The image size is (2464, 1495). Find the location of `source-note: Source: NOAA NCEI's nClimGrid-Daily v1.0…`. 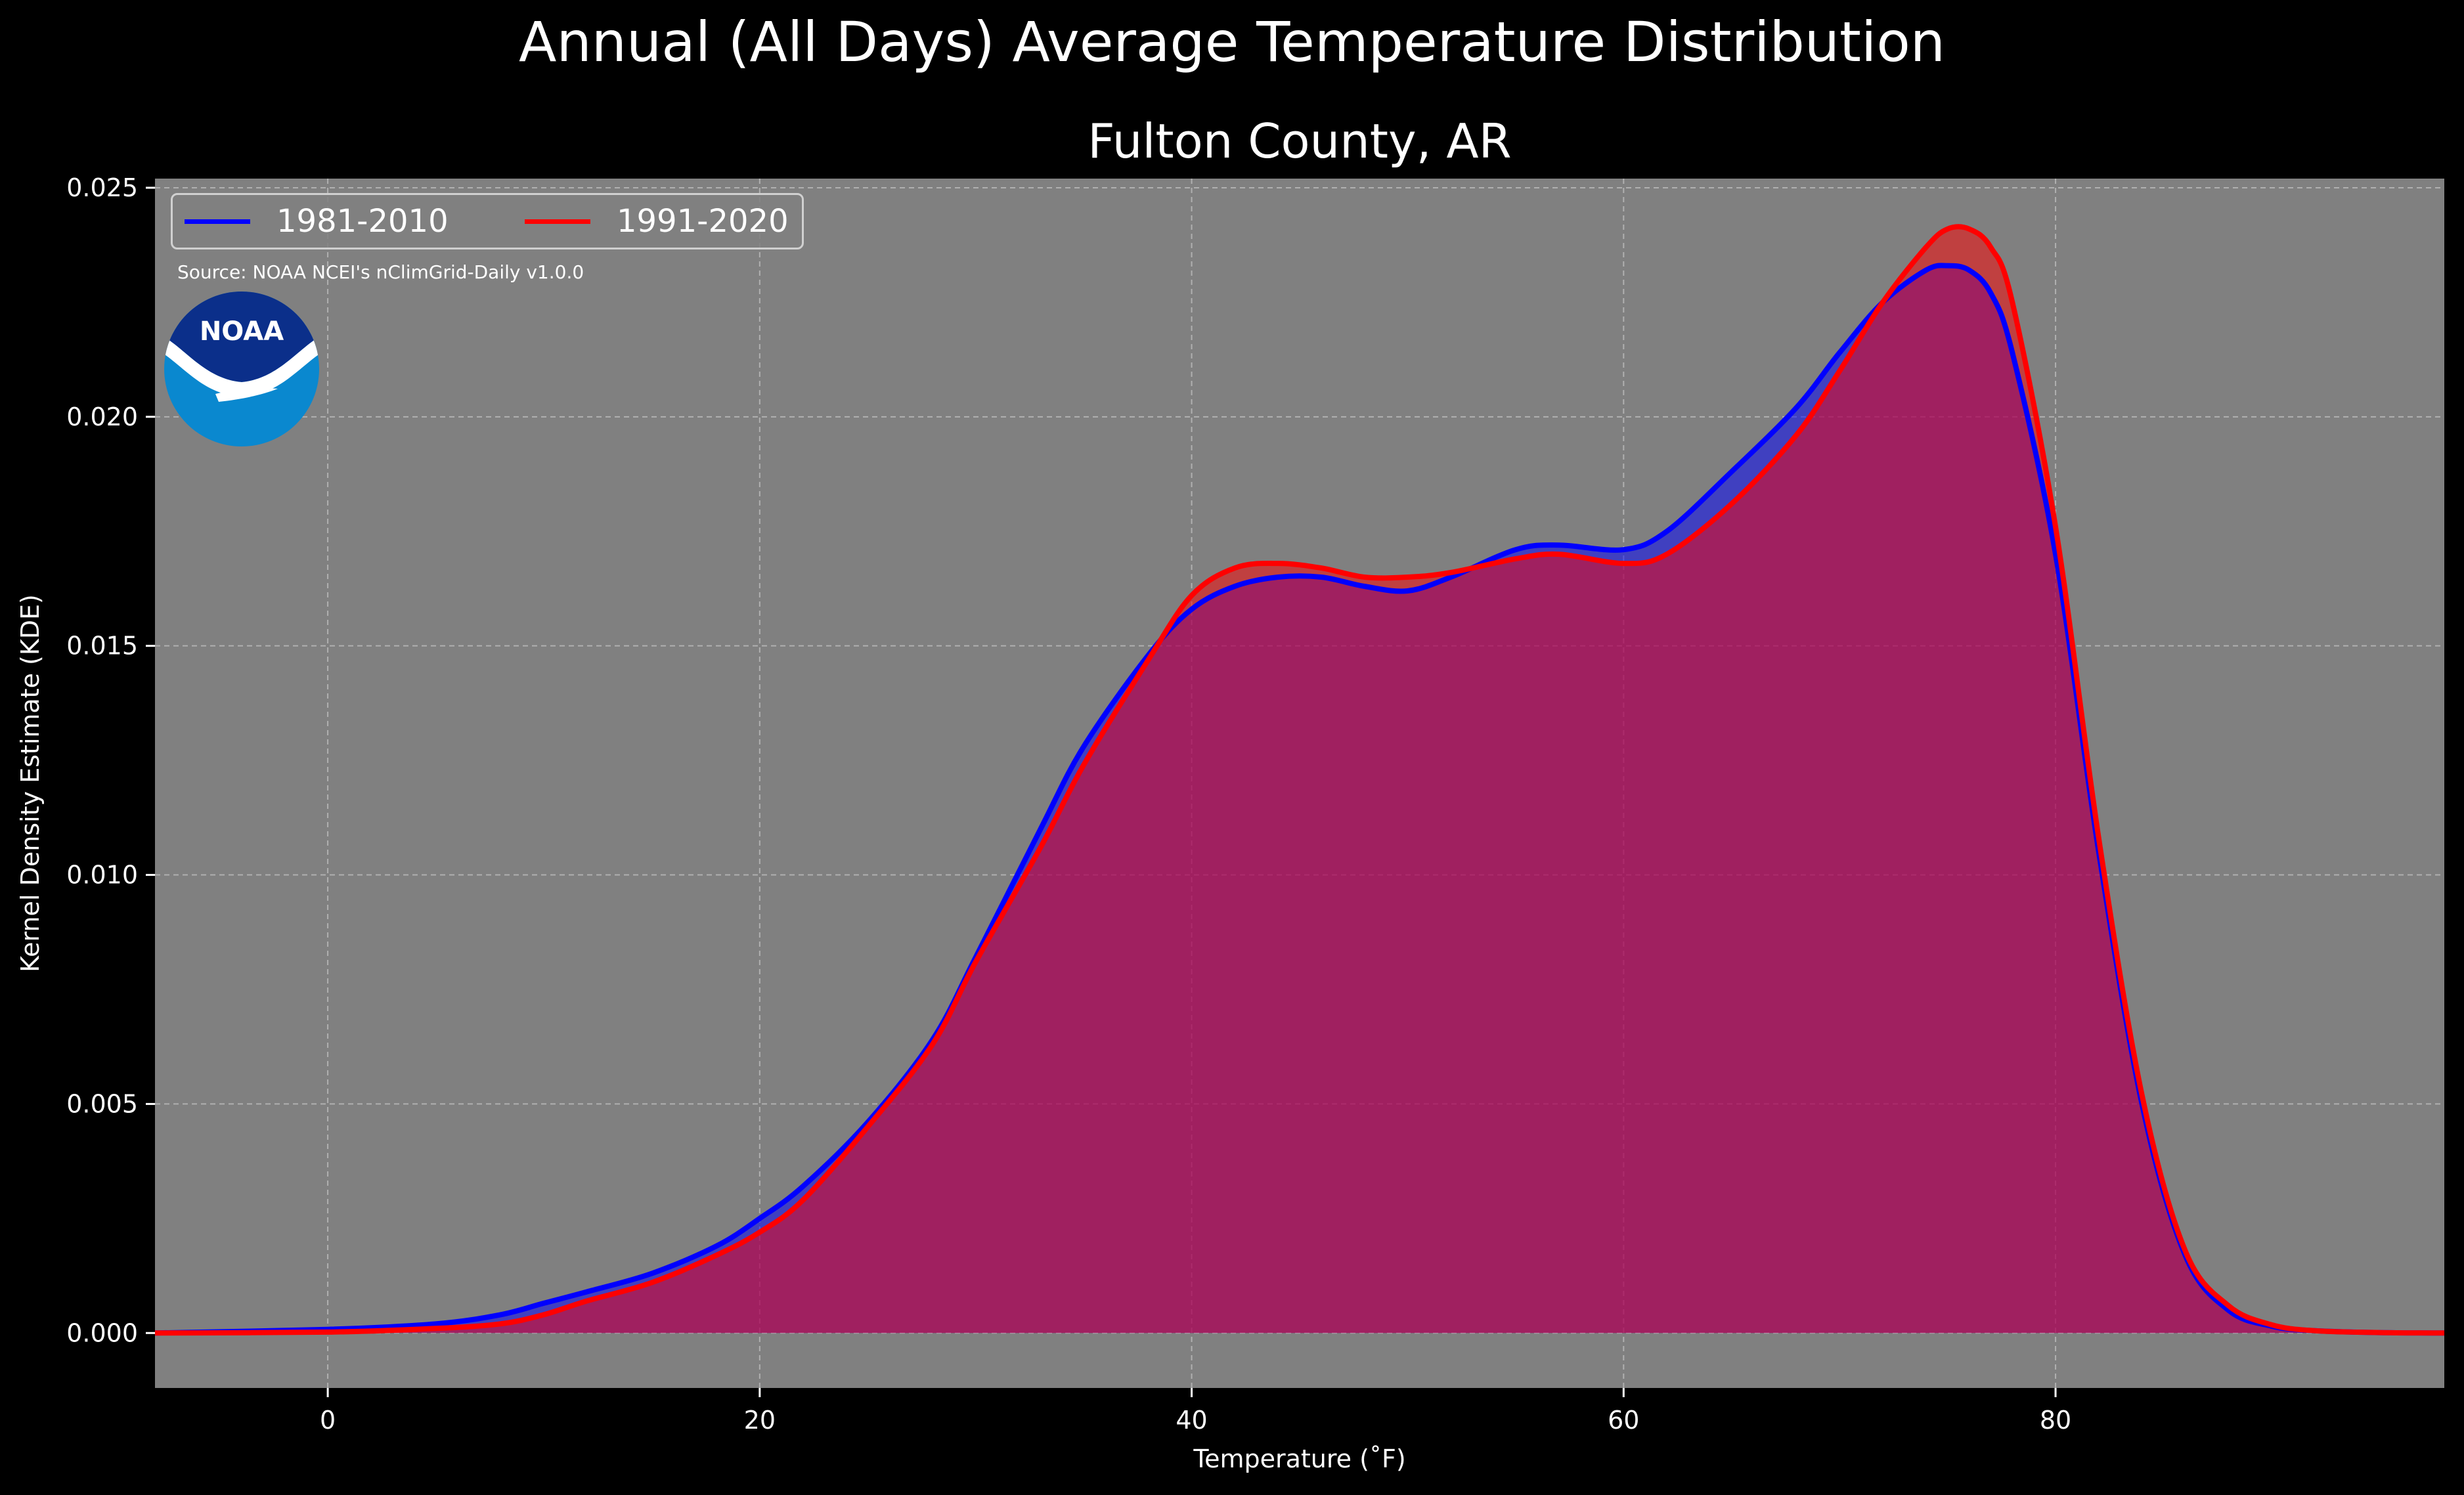

source-note: Source: NOAA NCEI's nClimGrid-Daily v1.0… is located at coordinates (380, 272).